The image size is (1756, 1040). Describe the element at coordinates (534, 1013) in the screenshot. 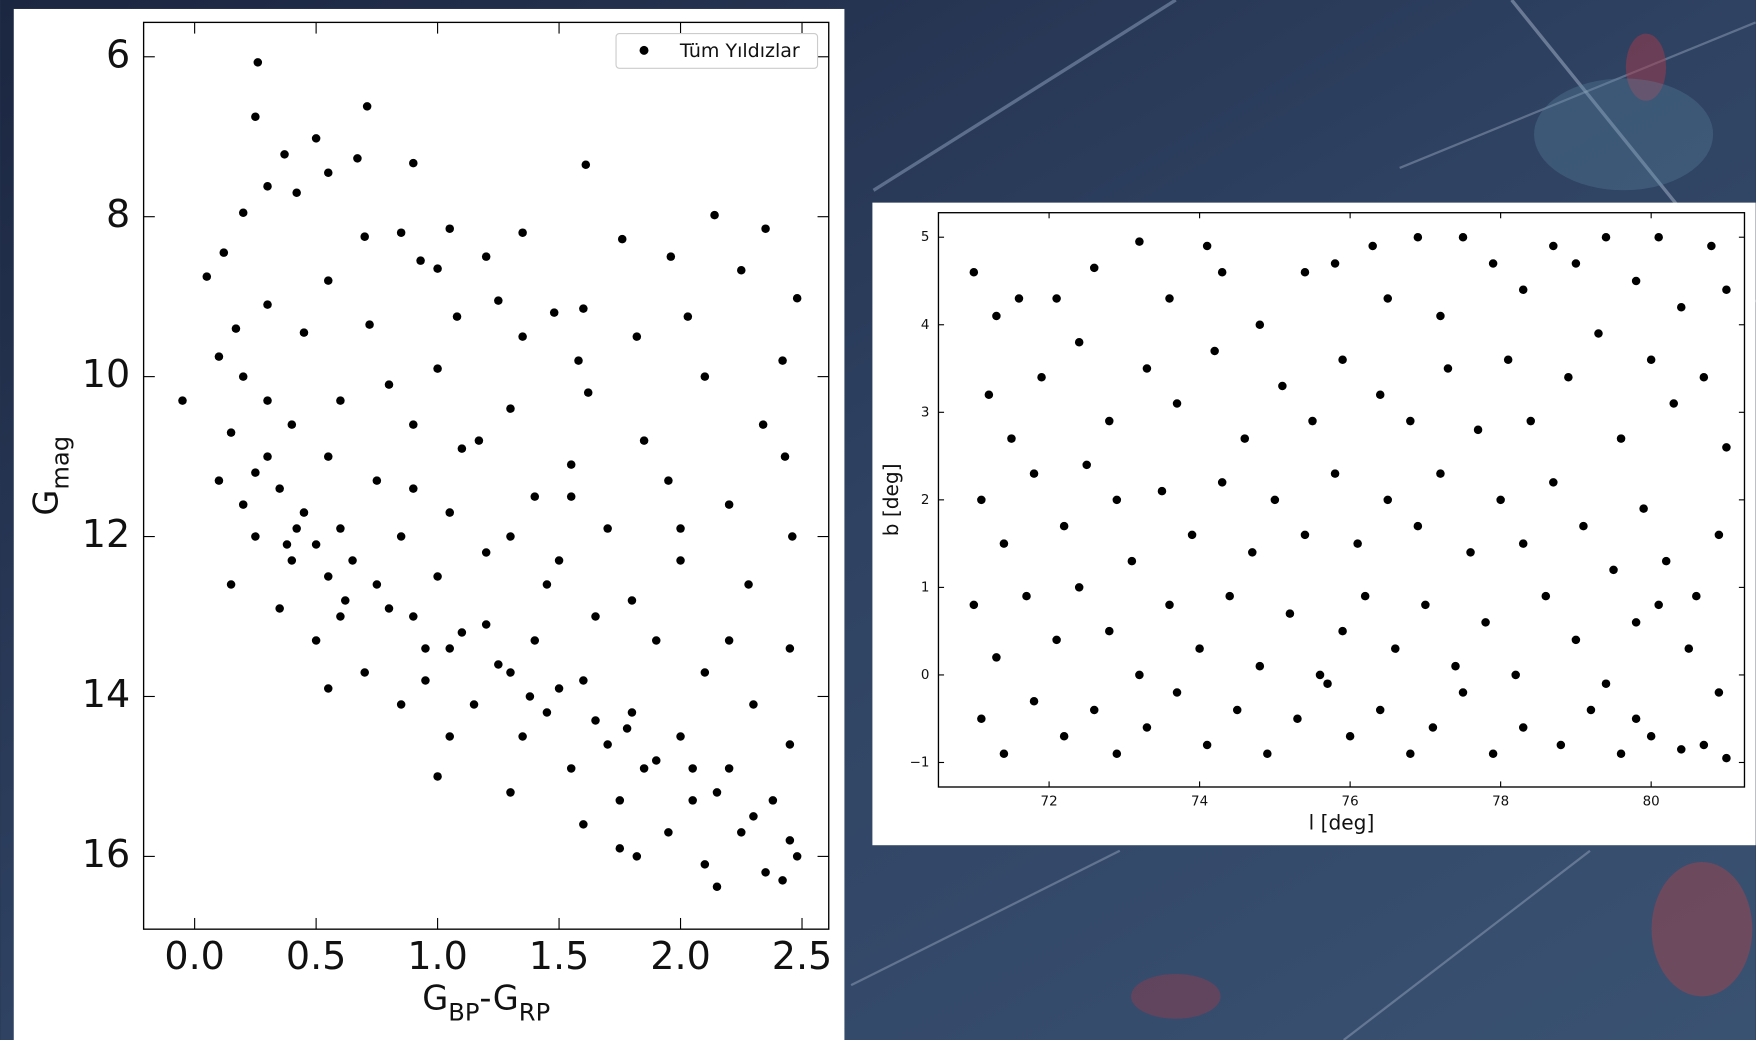

I see `label-subscript: RP` at that location.